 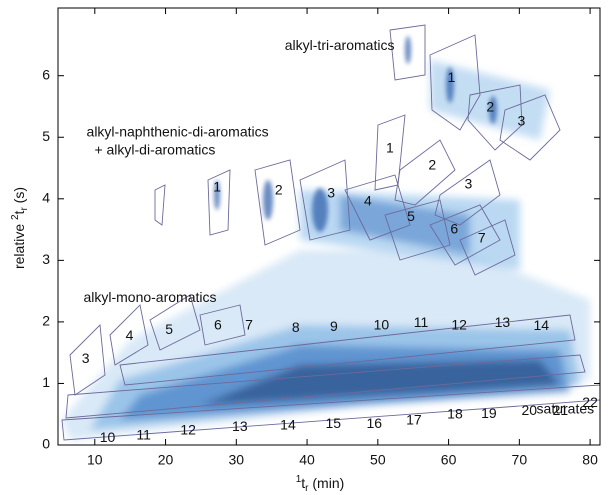 What do you see at coordinates (414, 420) in the screenshot?
I see `annotation: 17` at bounding box center [414, 420].